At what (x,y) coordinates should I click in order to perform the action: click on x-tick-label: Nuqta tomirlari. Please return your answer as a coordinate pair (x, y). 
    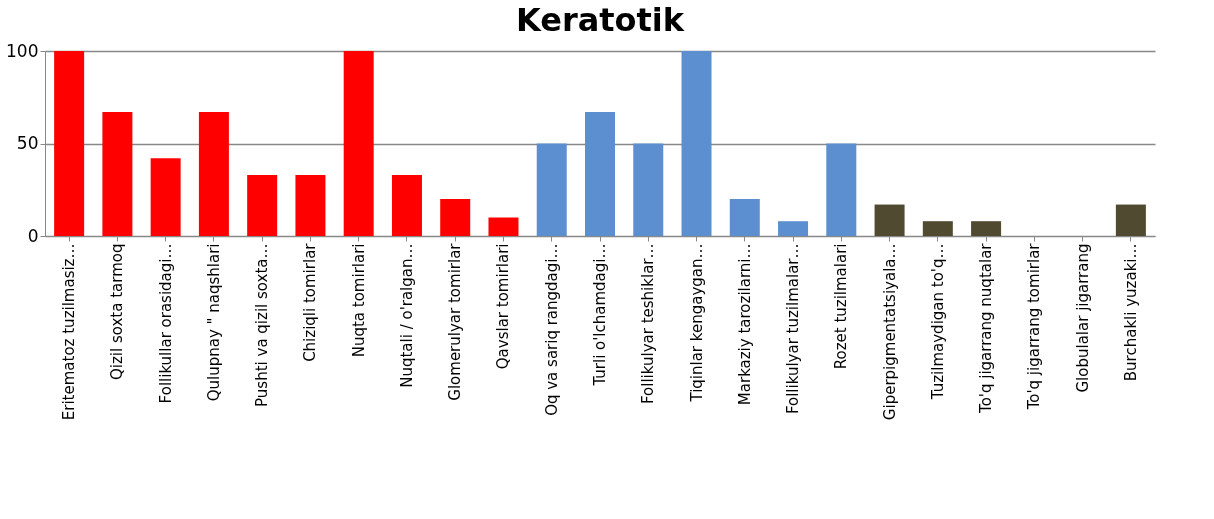
    Looking at the image, I should click on (358, 300).